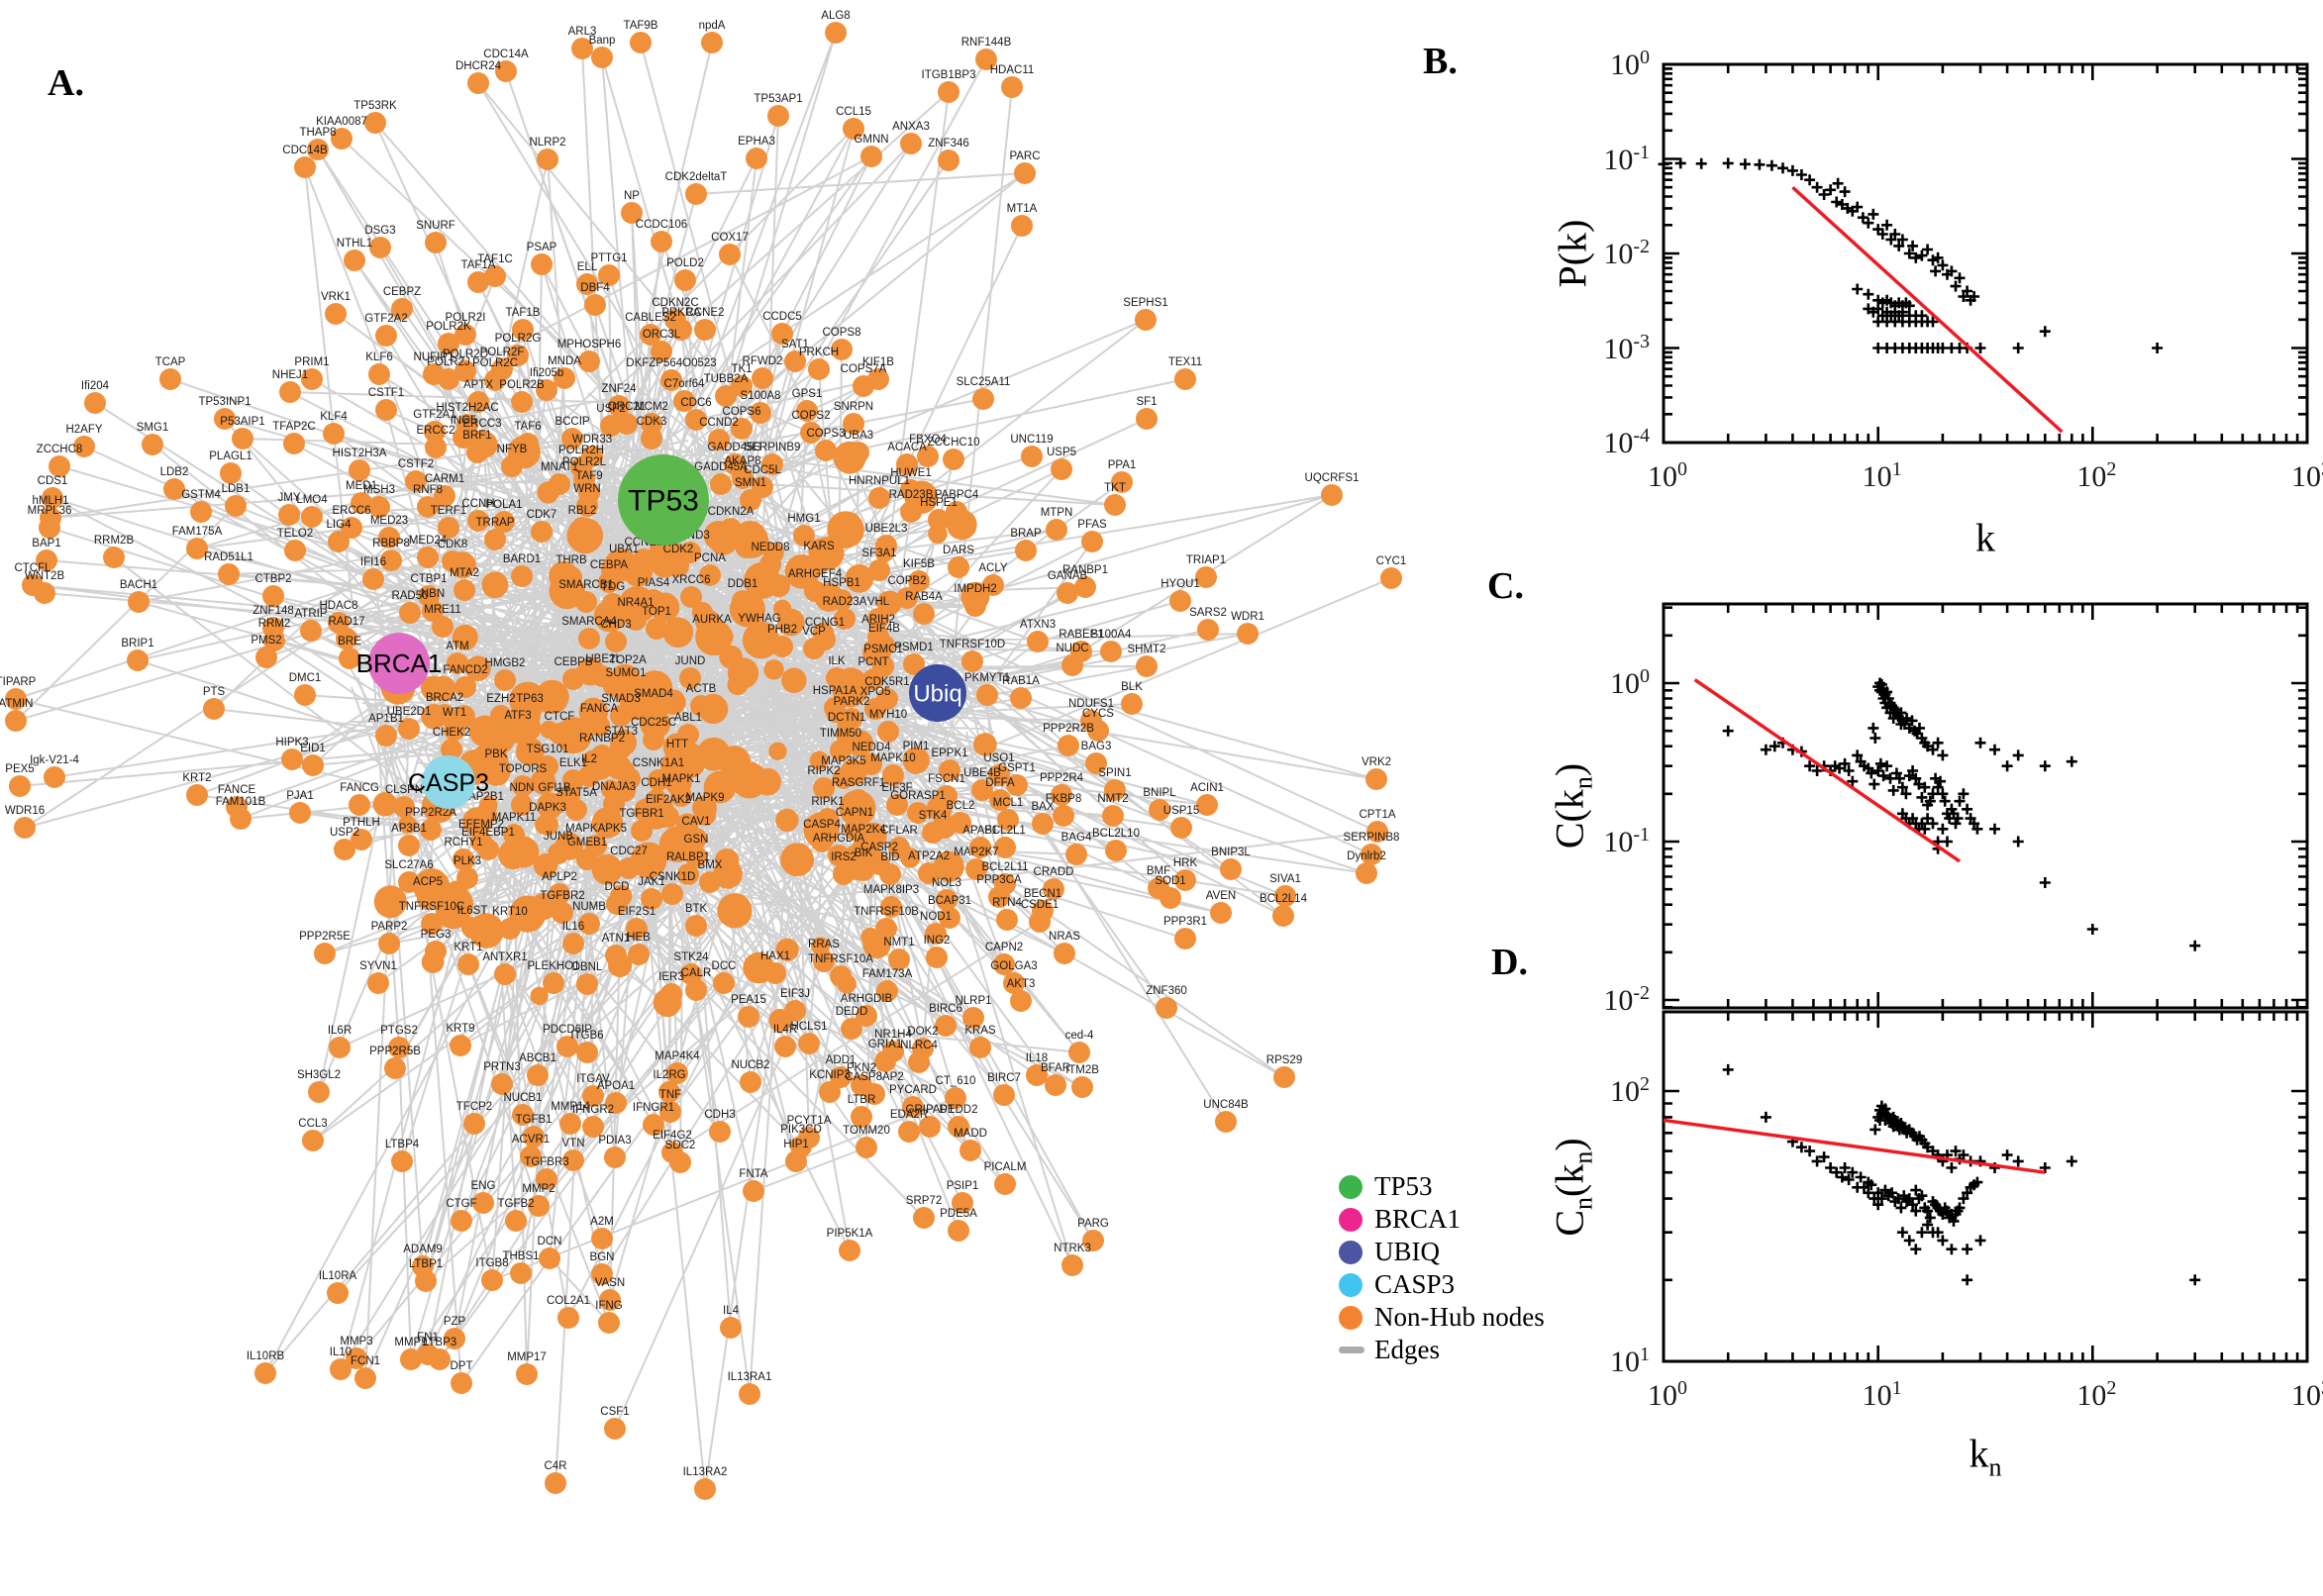 The image size is (2323, 1596). What do you see at coordinates (937, 693) in the screenshot?
I see `hub-node-ubiq` at bounding box center [937, 693].